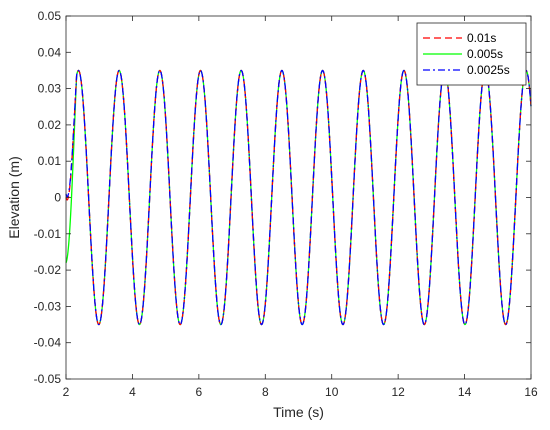  What do you see at coordinates (50, 89) in the screenshot?
I see `y-tick-label-8: 0.03` at bounding box center [50, 89].